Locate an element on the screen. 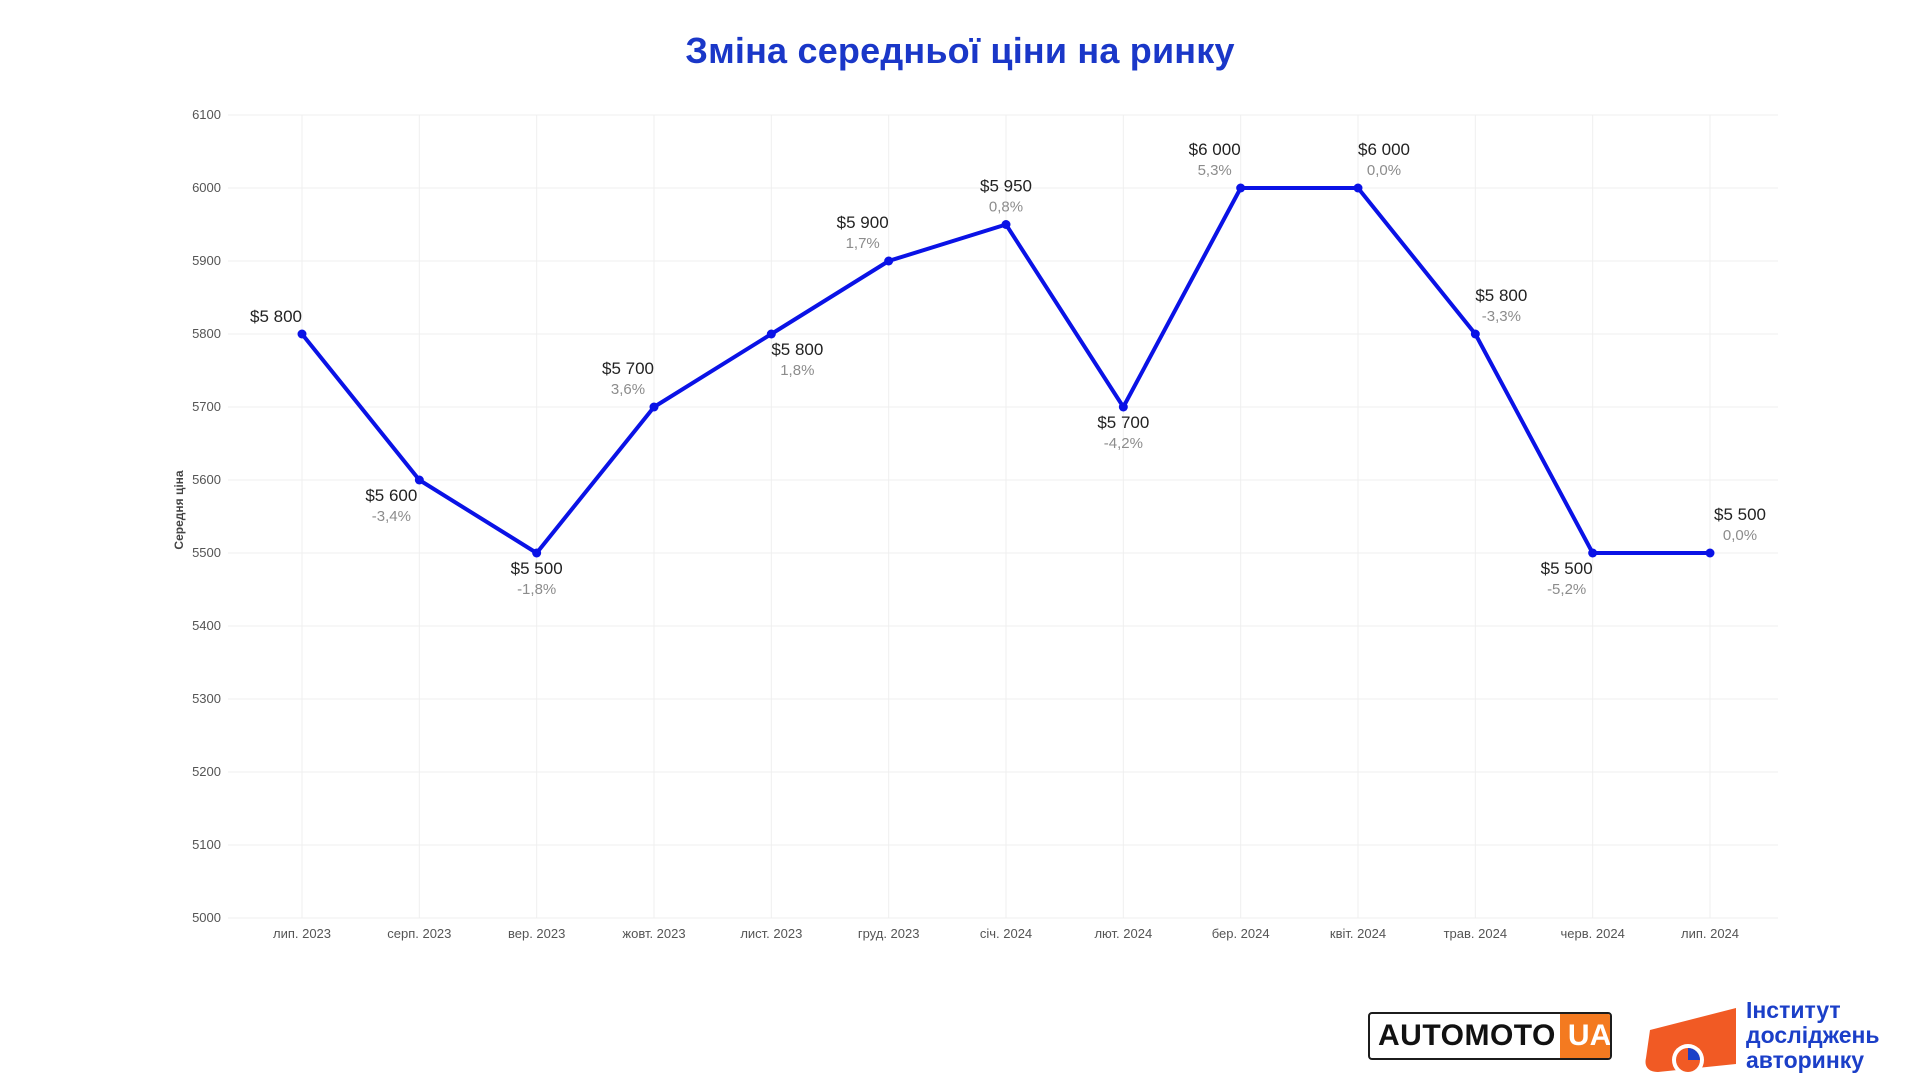 This screenshot has width=1920, height=1080. institute-logo-line3: авторинку is located at coordinates (1805, 1060).